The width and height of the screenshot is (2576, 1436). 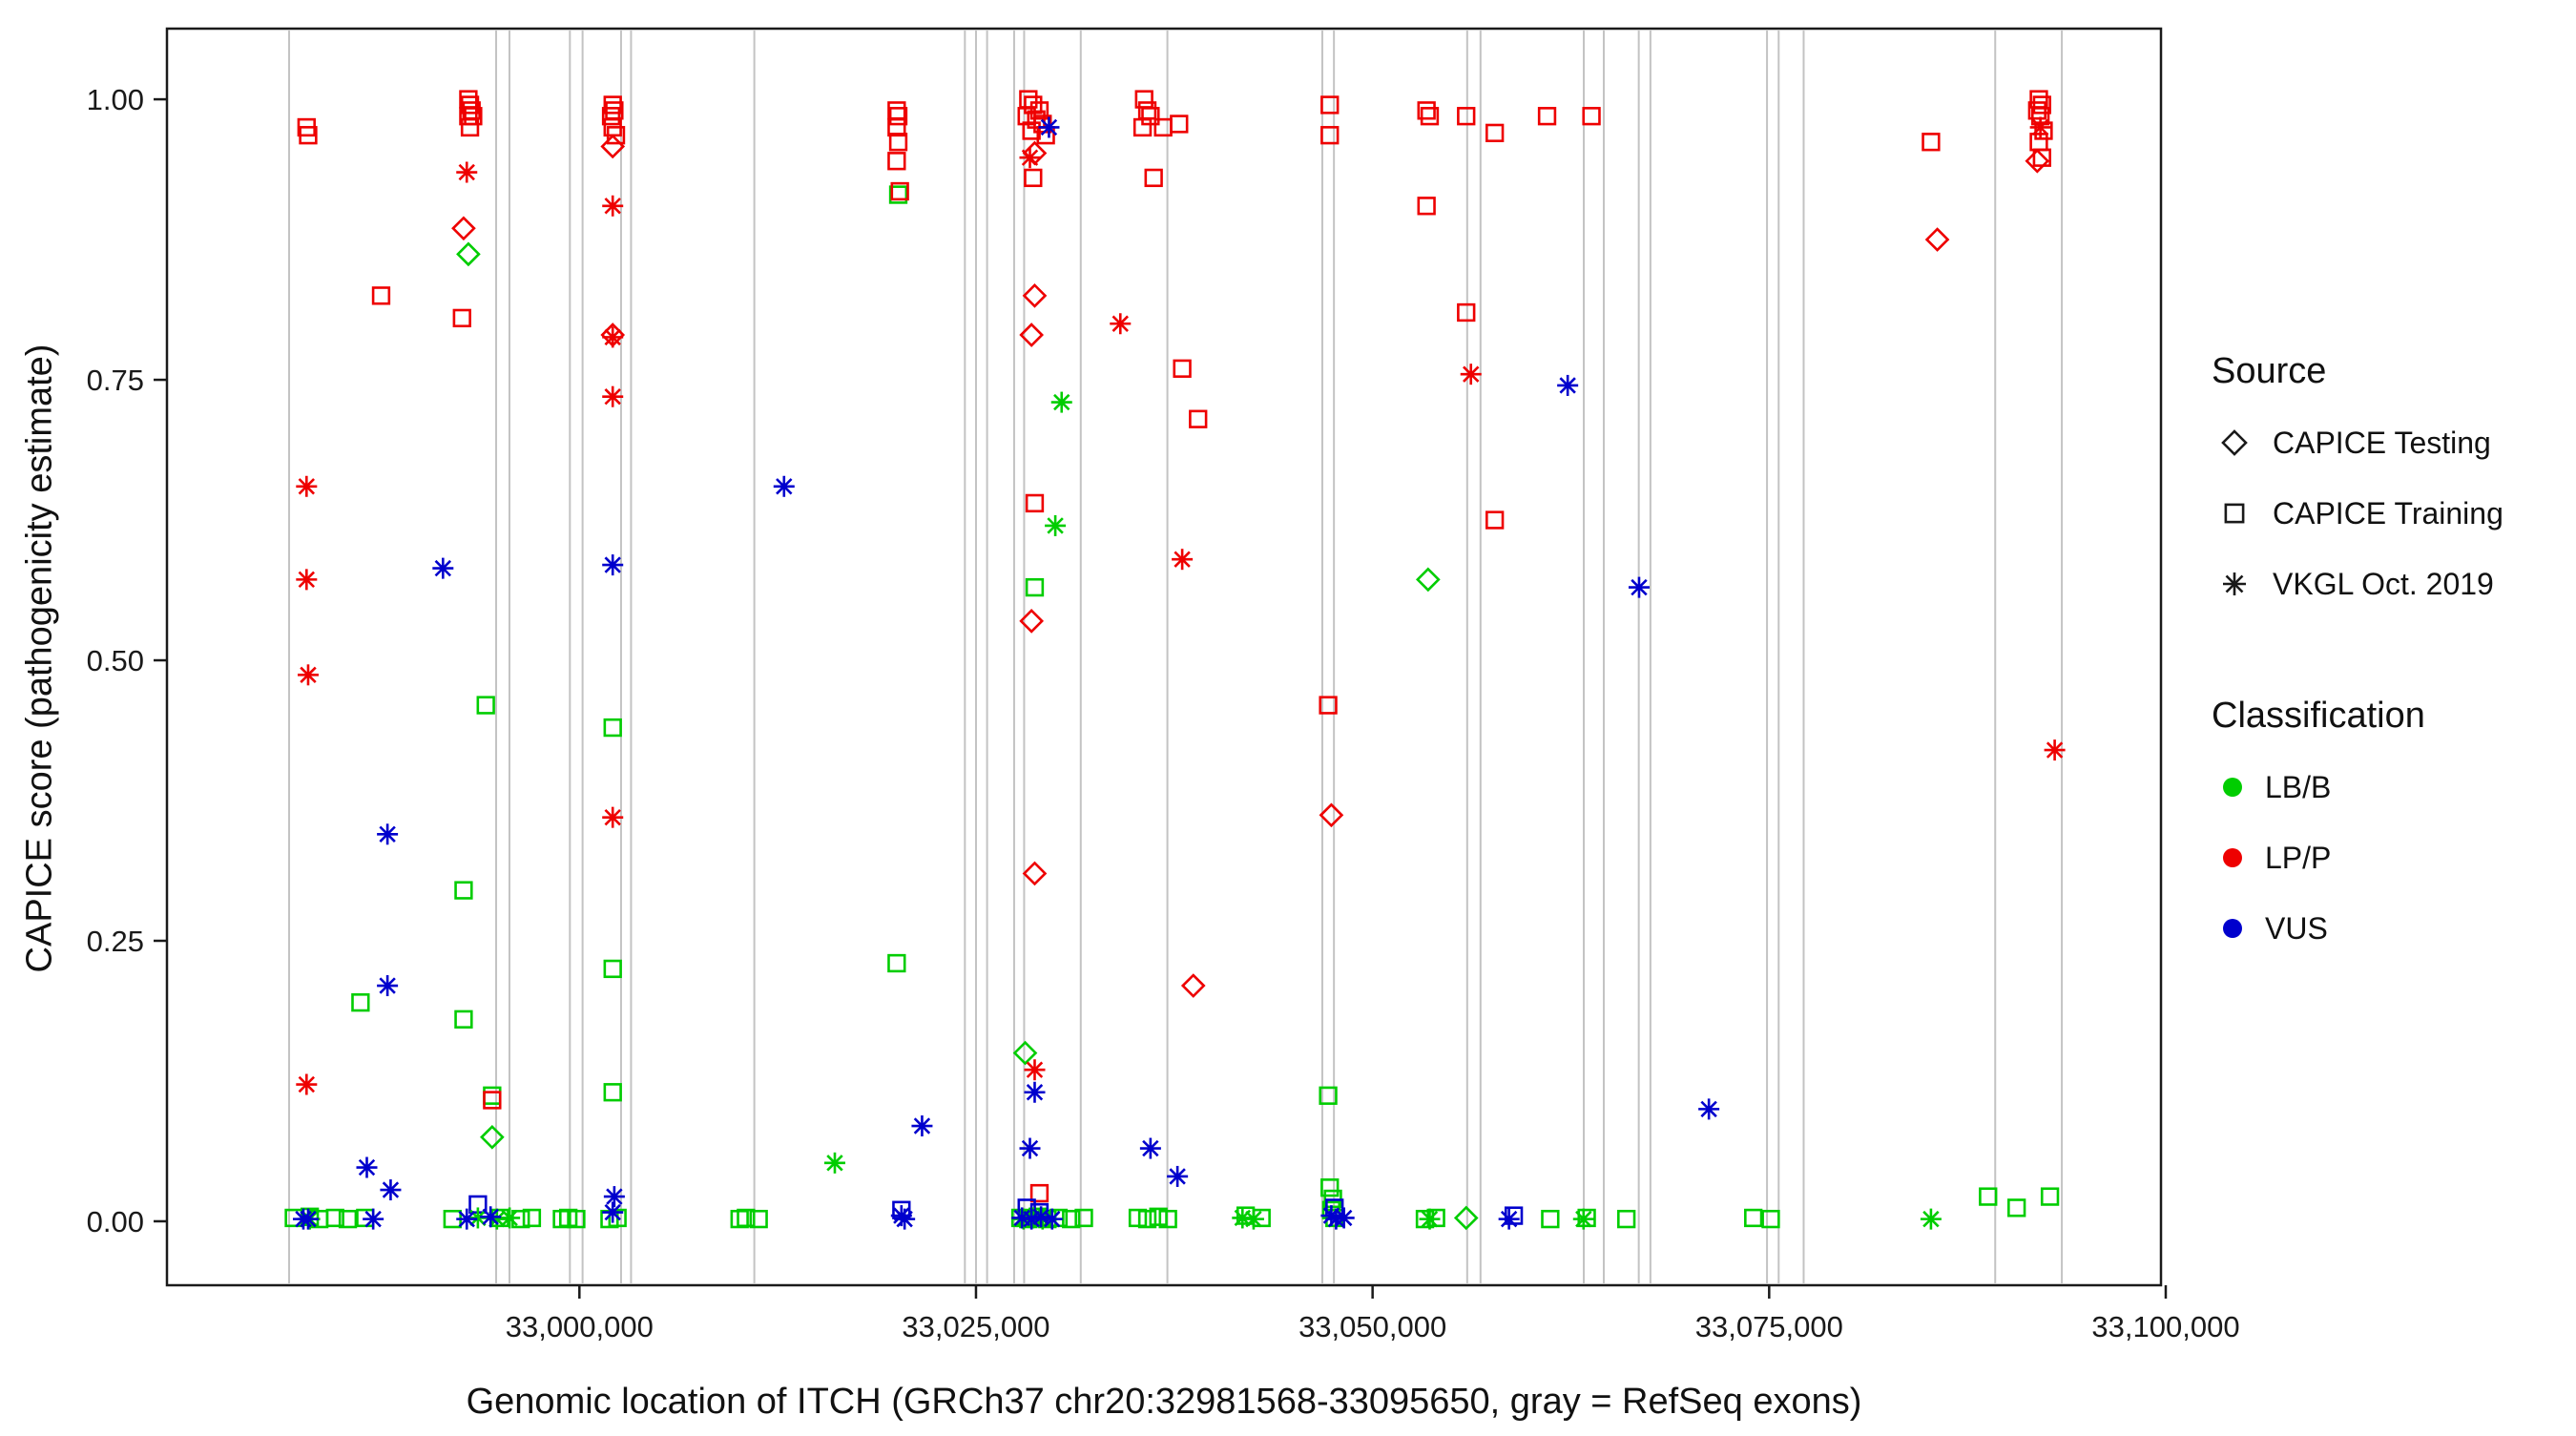 I want to click on square-icon, so click(x=2234, y=513).